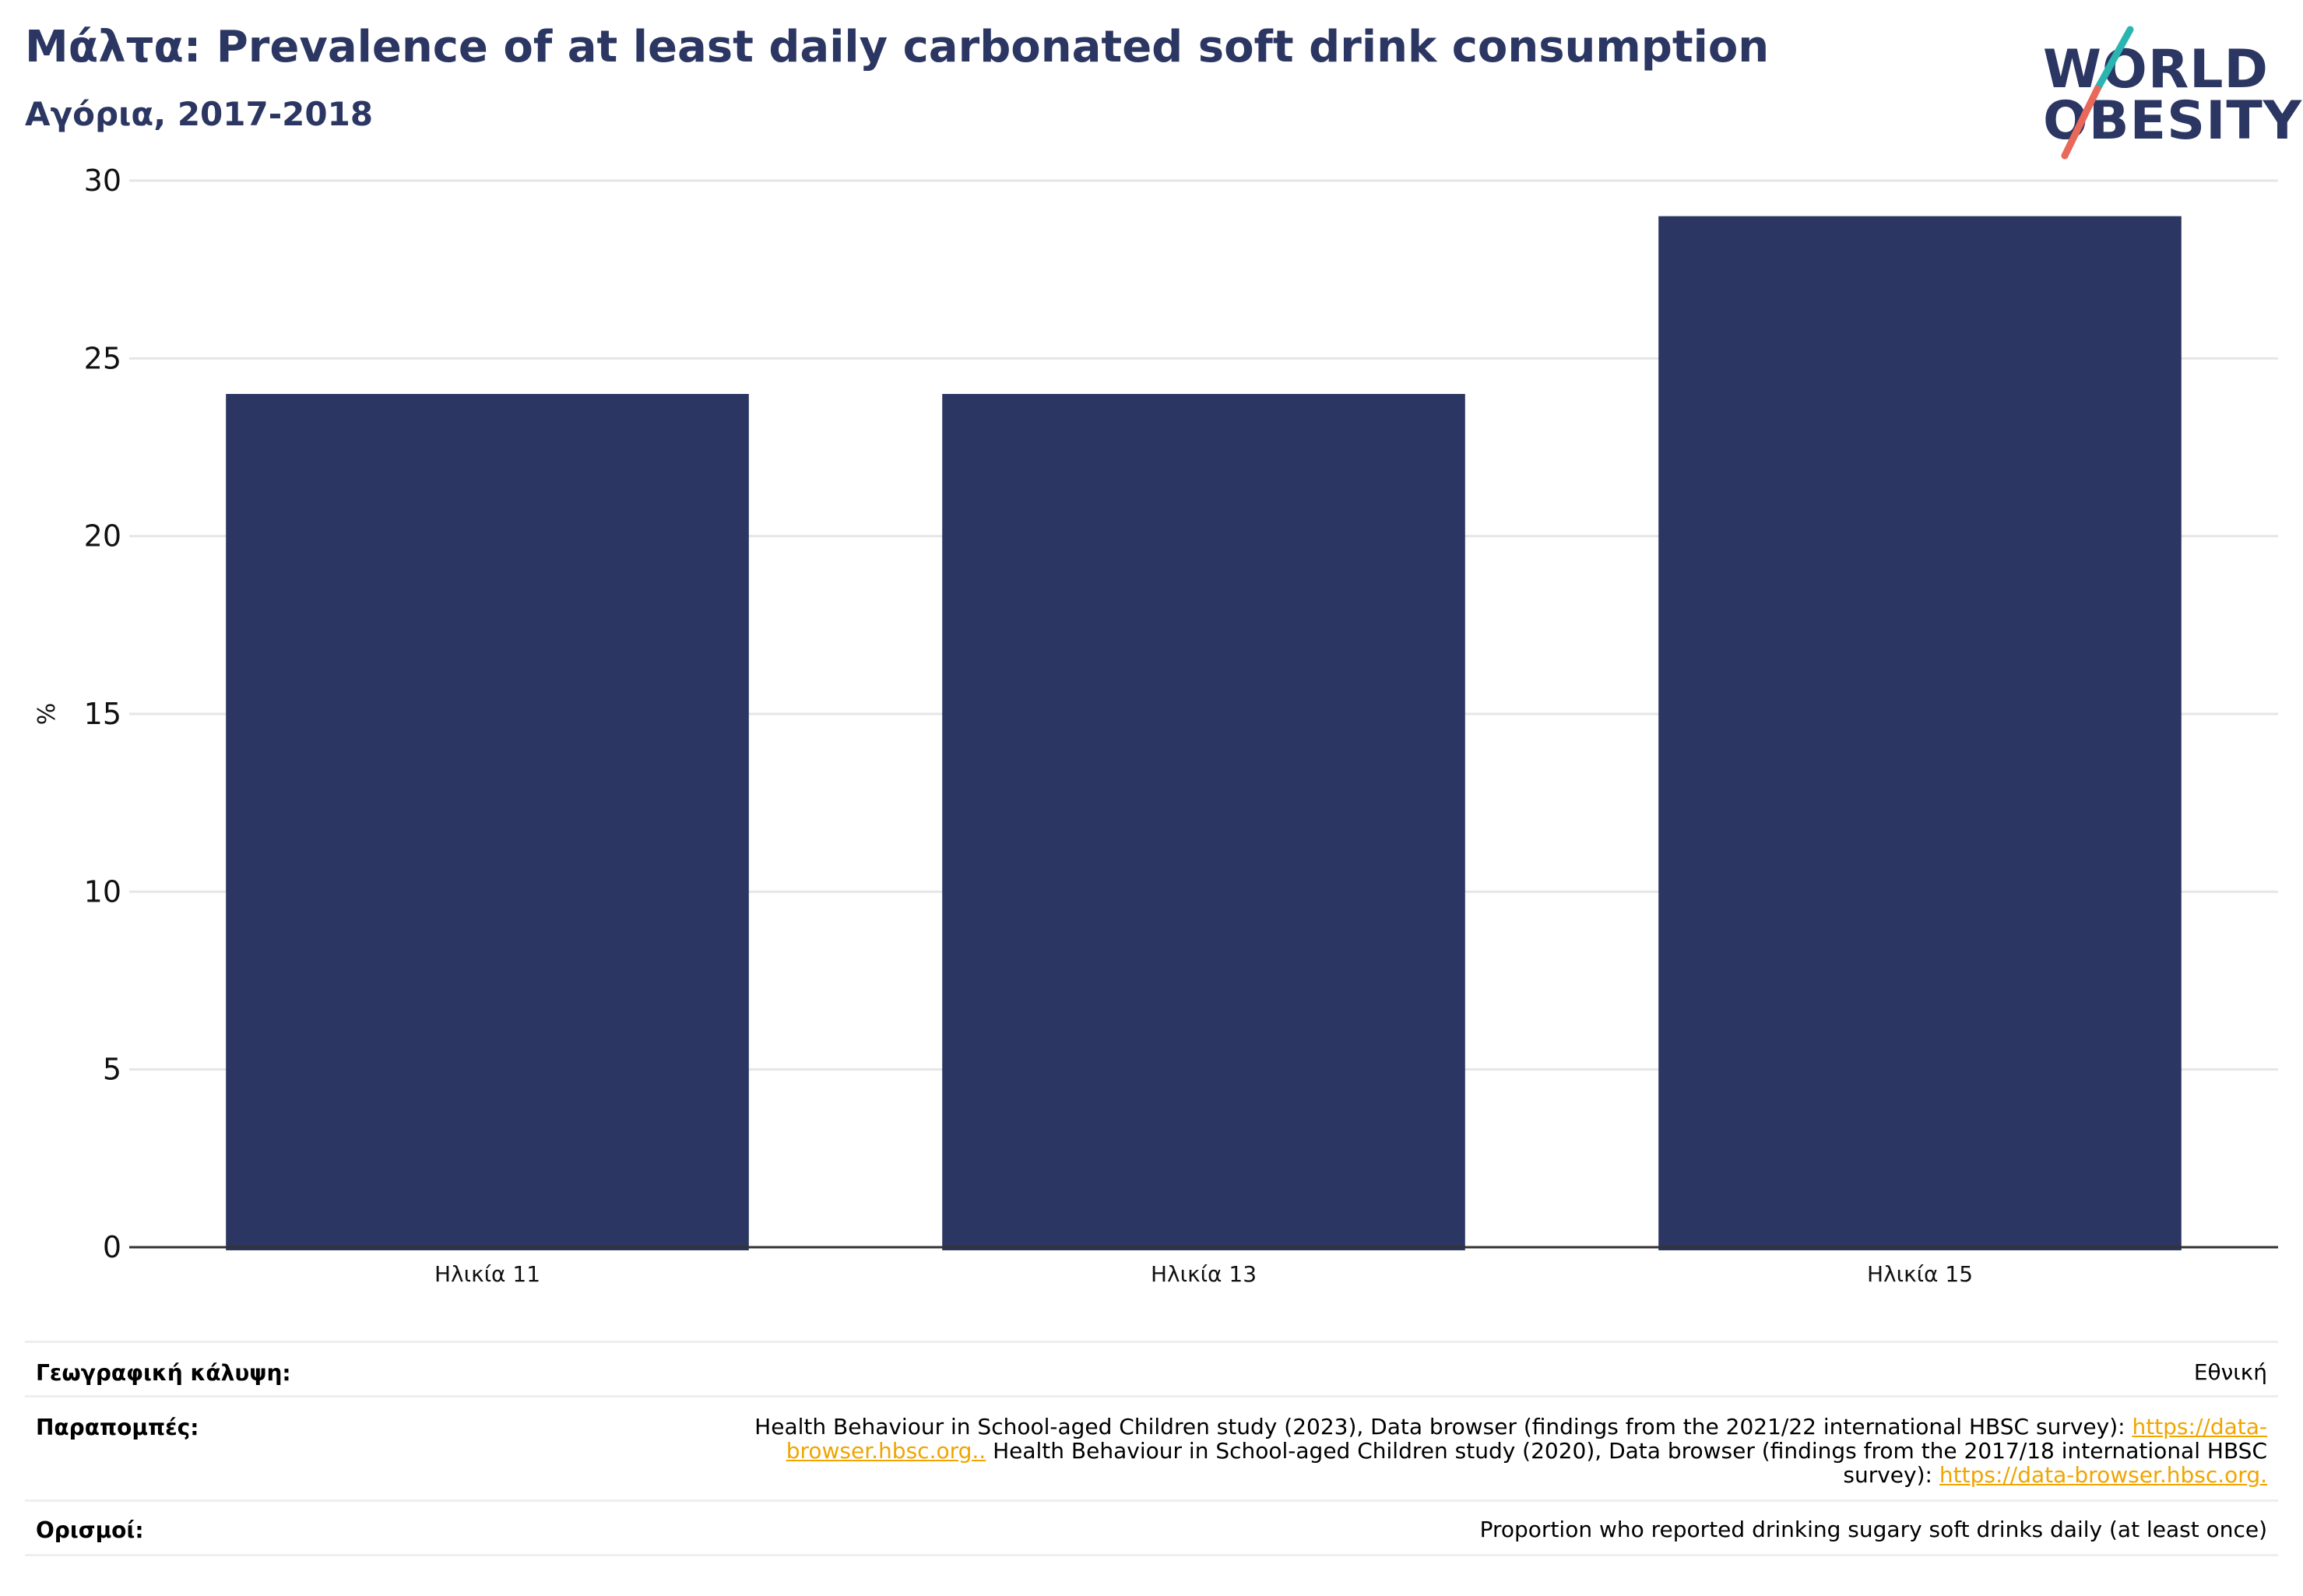 The image size is (2303, 1596). Describe the element at coordinates (2103, 1475) in the screenshot. I see `reference-link-2: https://data-browser.hbsc.org.` at that location.